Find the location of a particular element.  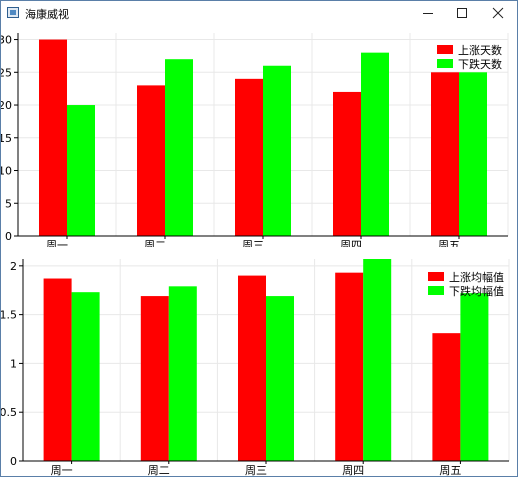

minimize-button is located at coordinates (428, 13).